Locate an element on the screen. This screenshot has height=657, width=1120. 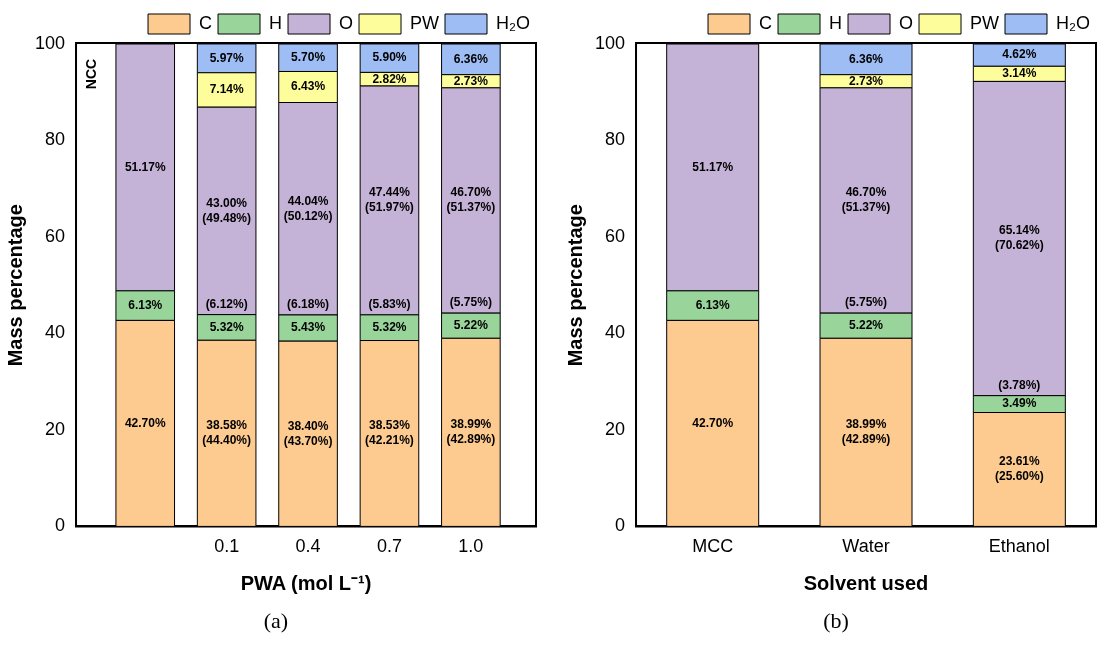
data-label: 5.32% (5.83%) is located at coordinates (389, 316).